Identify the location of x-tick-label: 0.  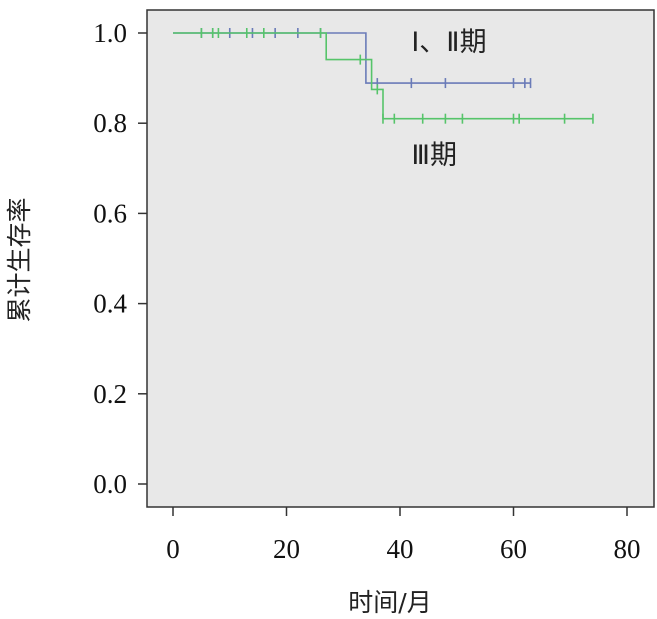
(173, 549).